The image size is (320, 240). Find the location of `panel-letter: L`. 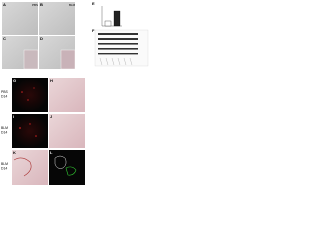

panel-letter: L is located at coordinates (51, 152).